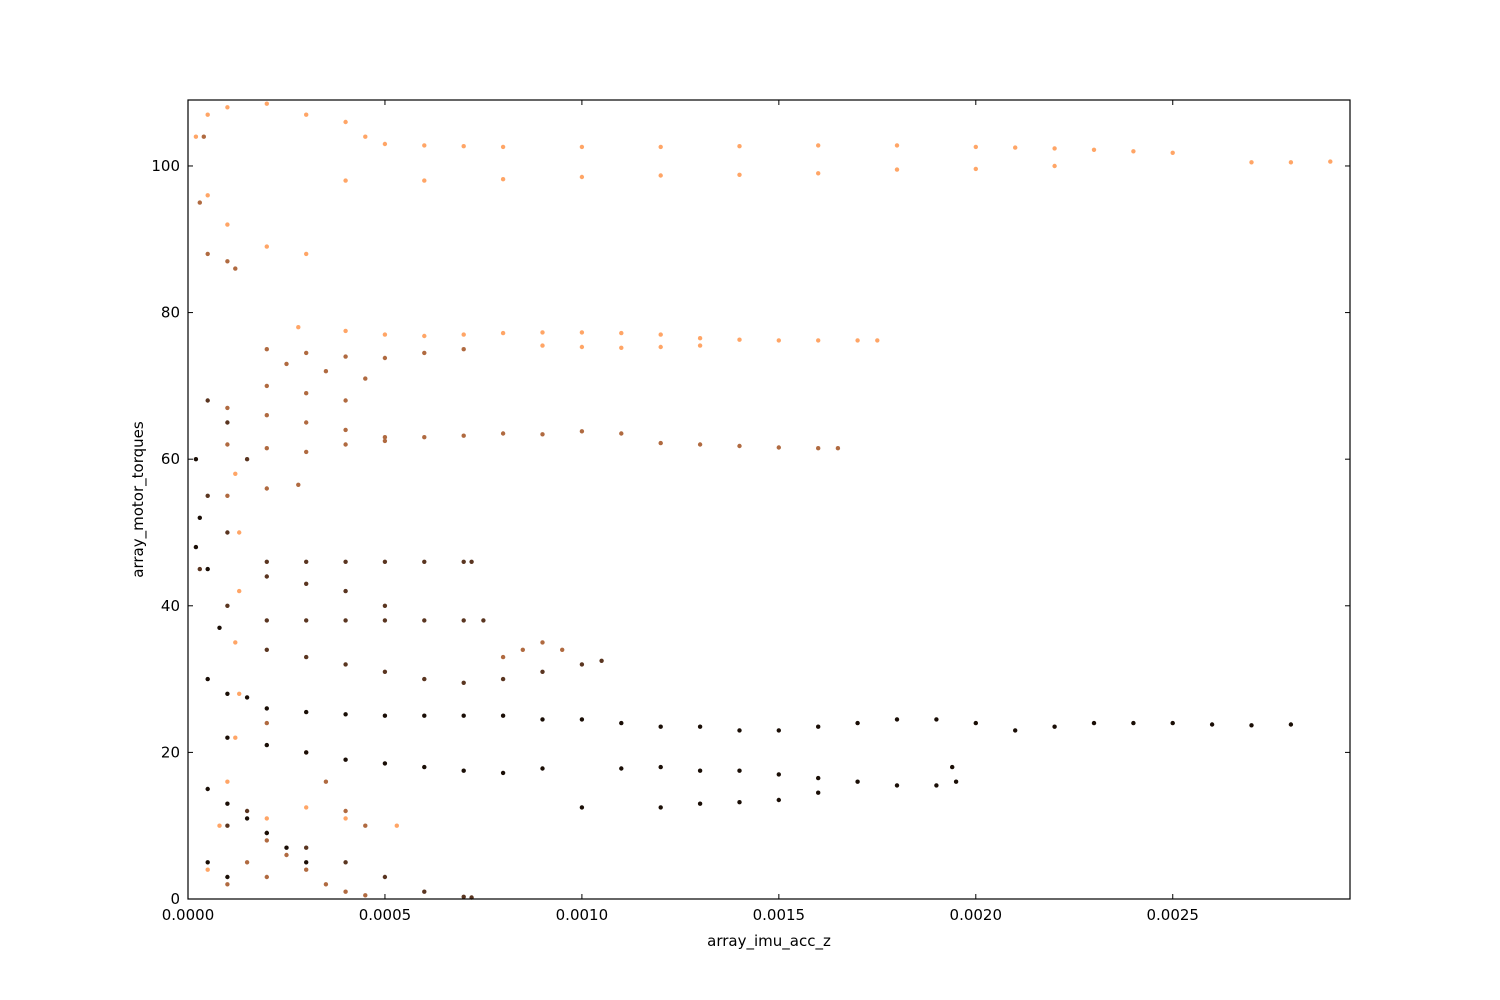 This screenshot has height=1000, width=1500. What do you see at coordinates (779, 915) in the screenshot?
I see `x-tick-label: 0.0015` at bounding box center [779, 915].